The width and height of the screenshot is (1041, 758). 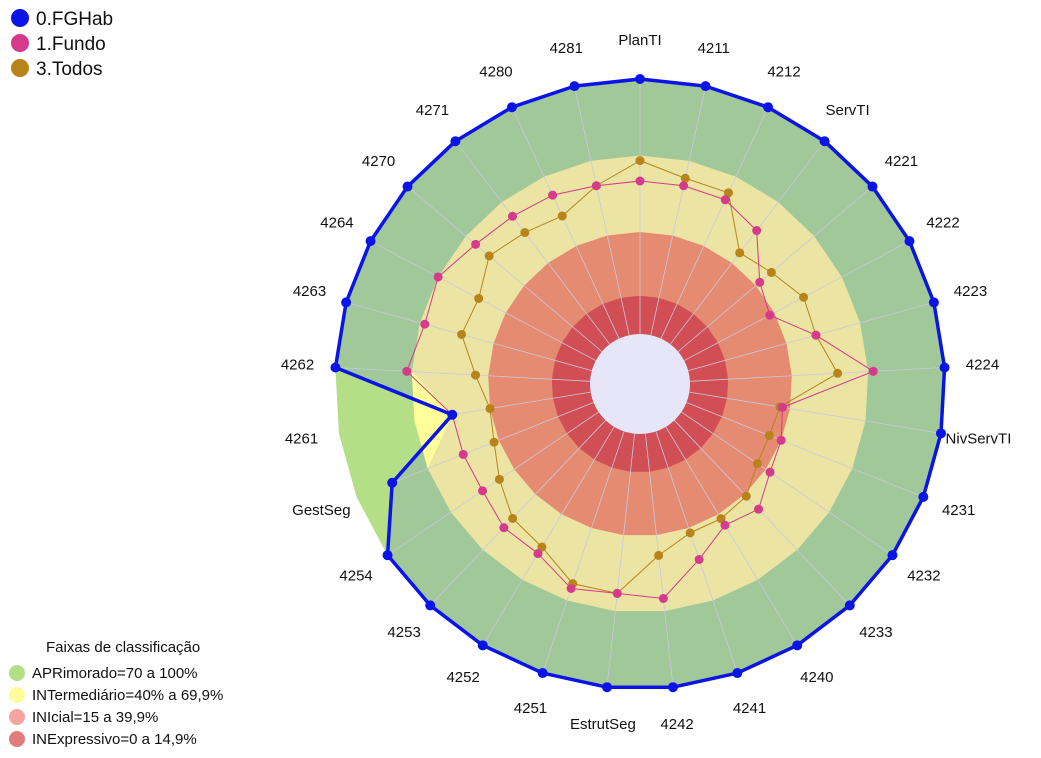 What do you see at coordinates (942, 222) in the screenshot?
I see `axis-label-4222: 4222` at bounding box center [942, 222].